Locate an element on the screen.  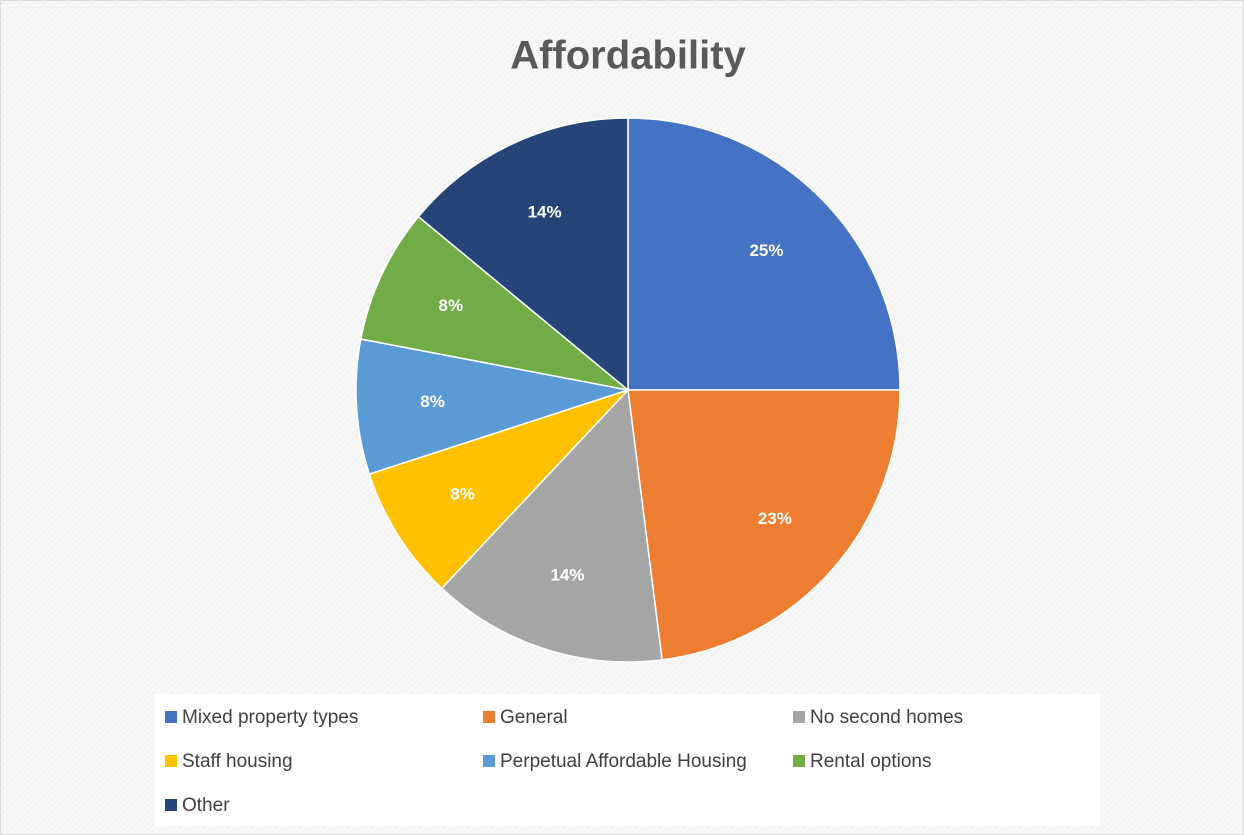
data-label: 23% is located at coordinates (775, 518).